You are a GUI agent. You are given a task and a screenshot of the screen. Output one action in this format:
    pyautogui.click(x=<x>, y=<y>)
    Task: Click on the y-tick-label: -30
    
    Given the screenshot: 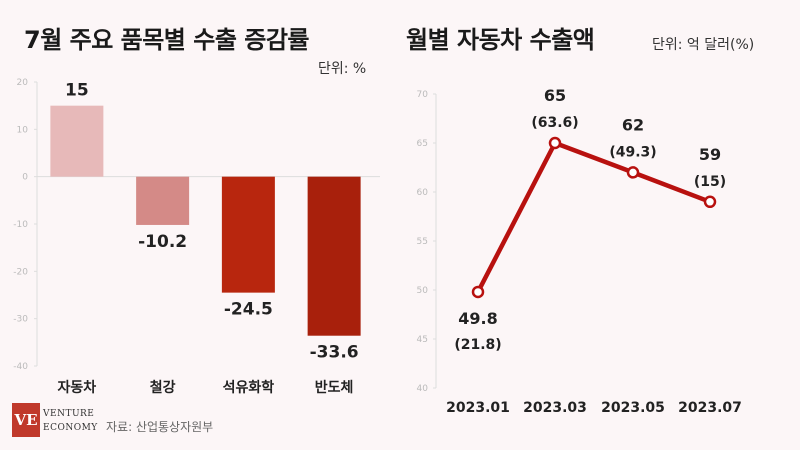 What is the action you would take?
    pyautogui.click(x=20, y=320)
    